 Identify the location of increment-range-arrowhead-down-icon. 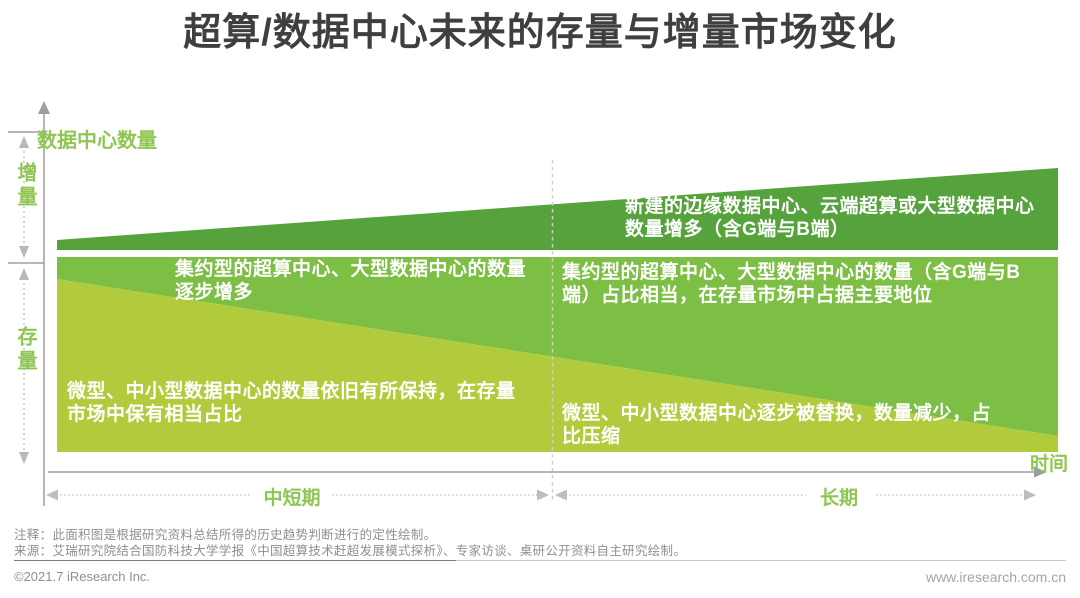
(24, 252).